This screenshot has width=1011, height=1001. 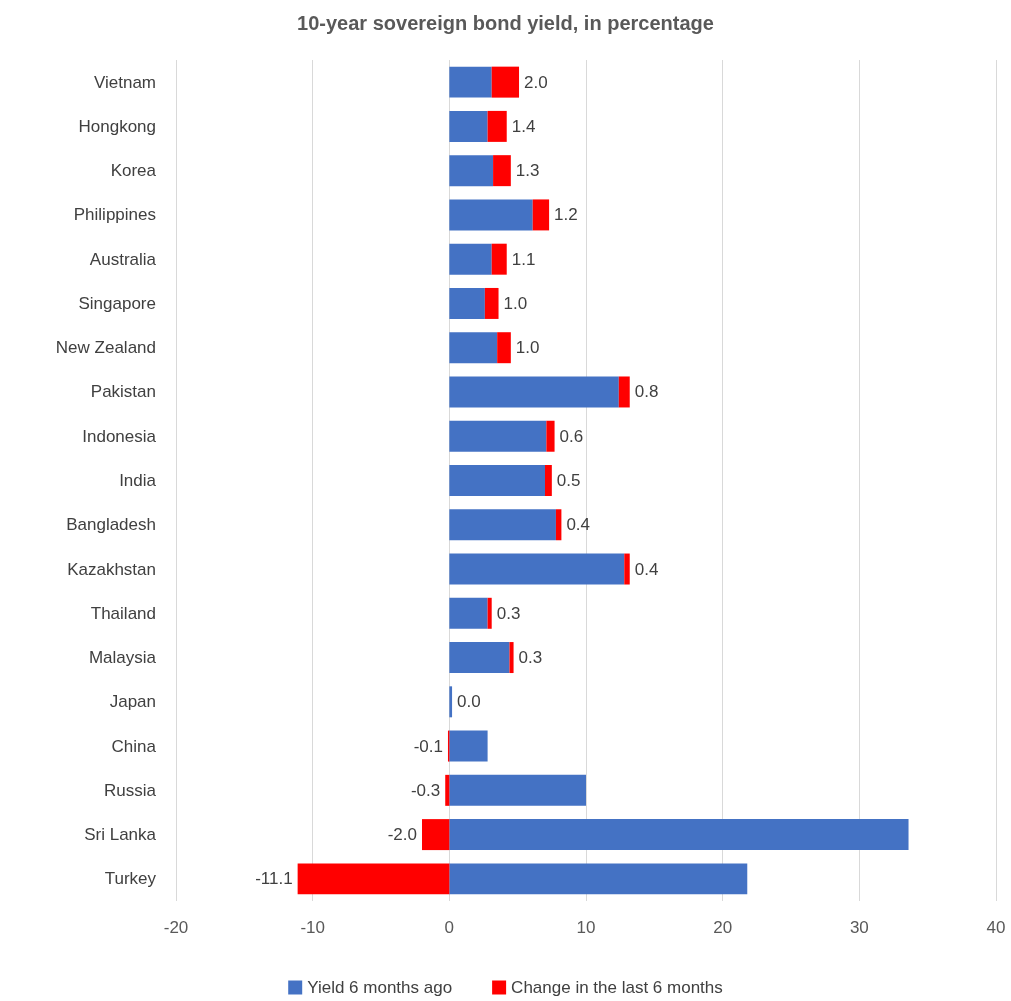 I want to click on y-tick-label: Malaysia, so click(x=122, y=658).